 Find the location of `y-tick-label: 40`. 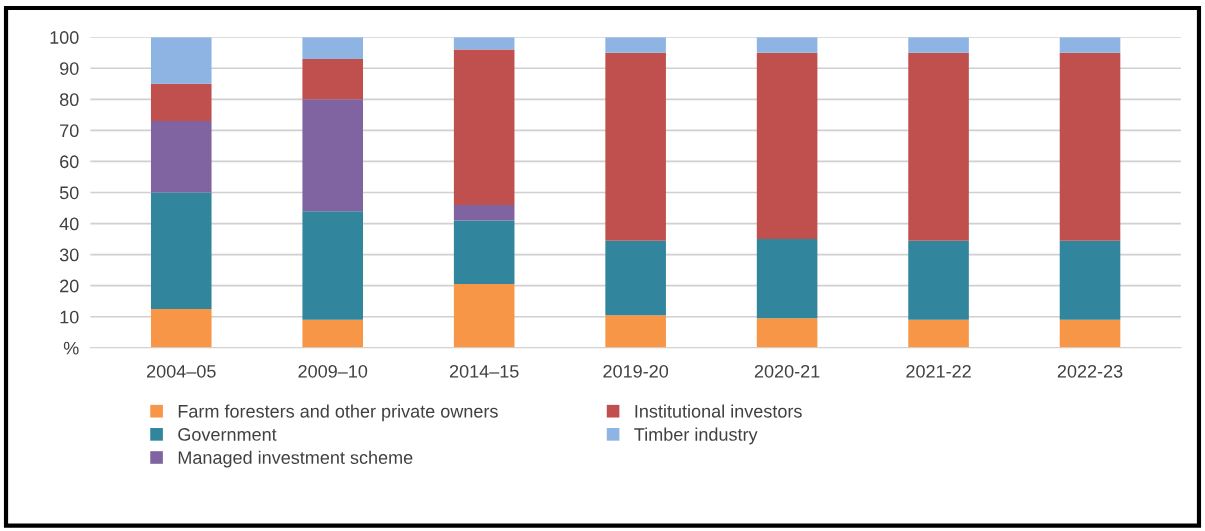

y-tick-label: 40 is located at coordinates (69, 224).